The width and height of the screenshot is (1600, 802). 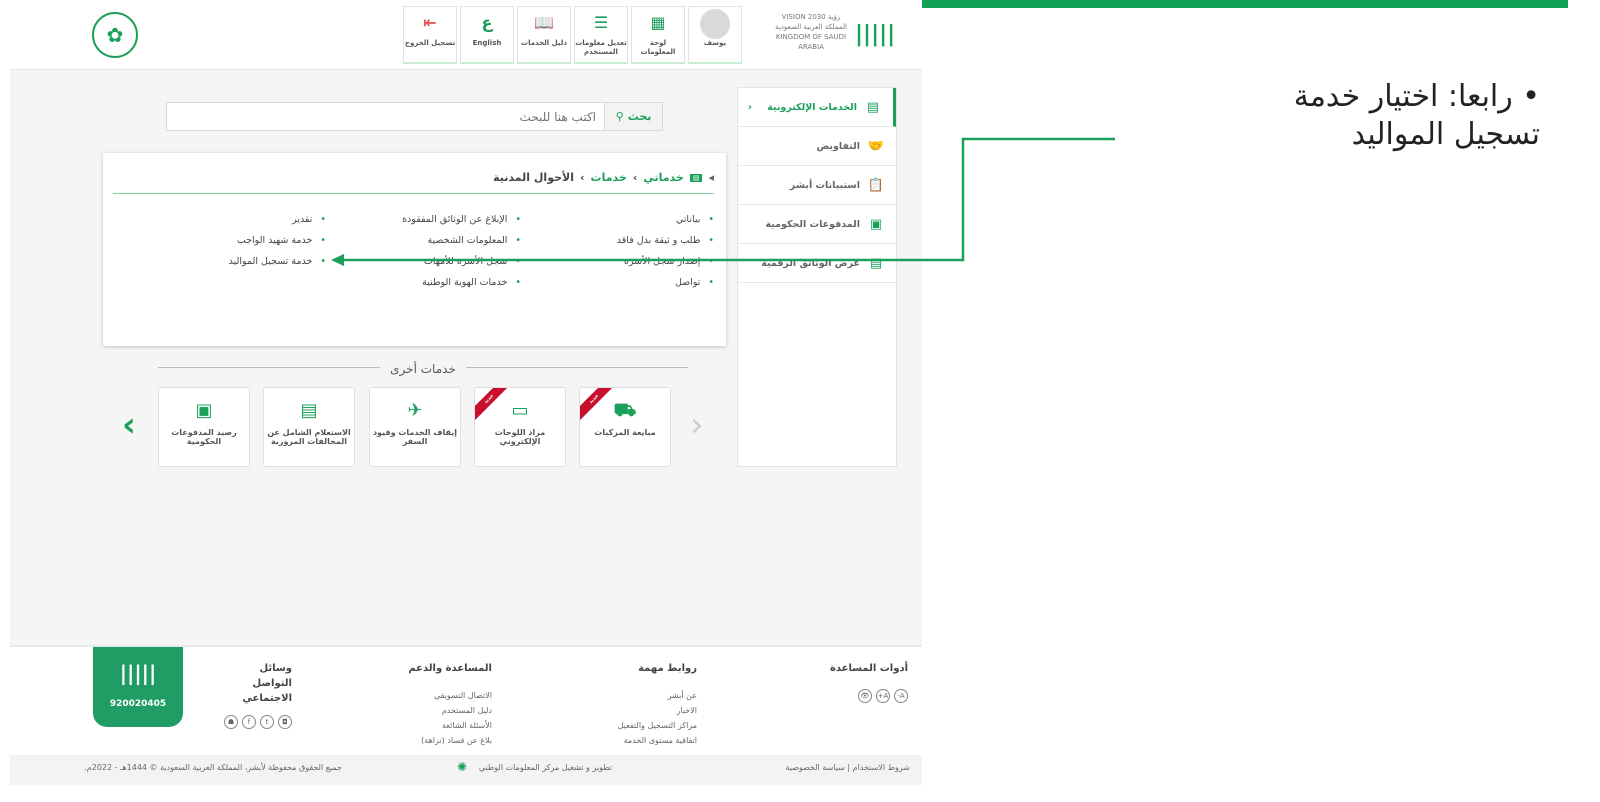 I want to click on avatar, so click(x=715, y=23).